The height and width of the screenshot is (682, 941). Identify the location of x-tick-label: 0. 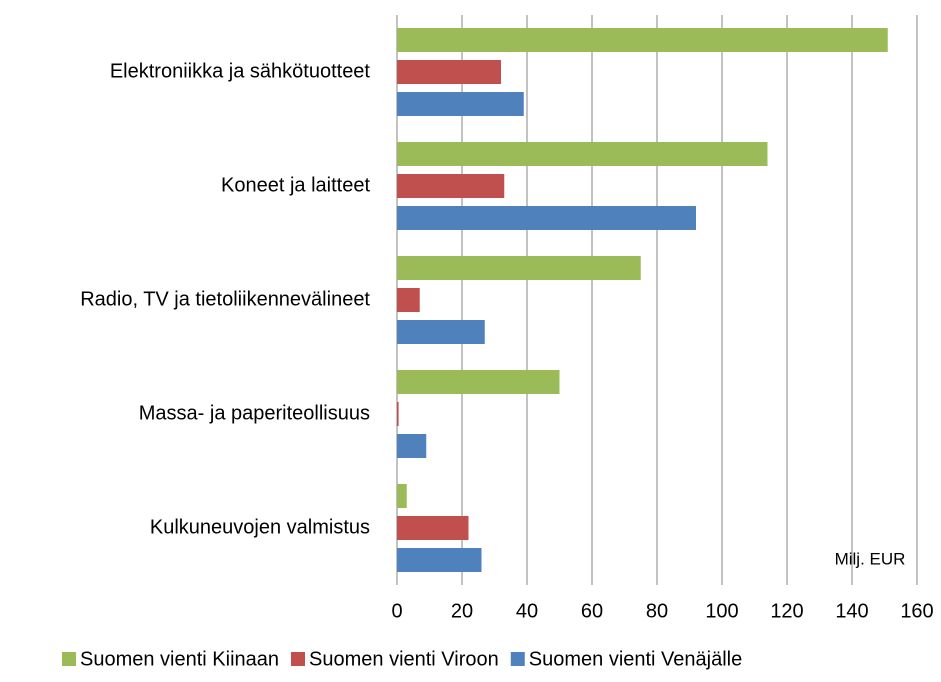
(396, 611).